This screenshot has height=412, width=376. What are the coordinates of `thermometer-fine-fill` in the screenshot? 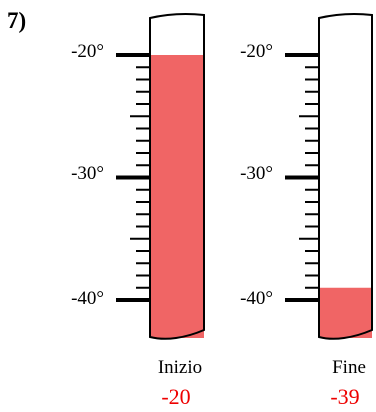 It's located at (345, 312).